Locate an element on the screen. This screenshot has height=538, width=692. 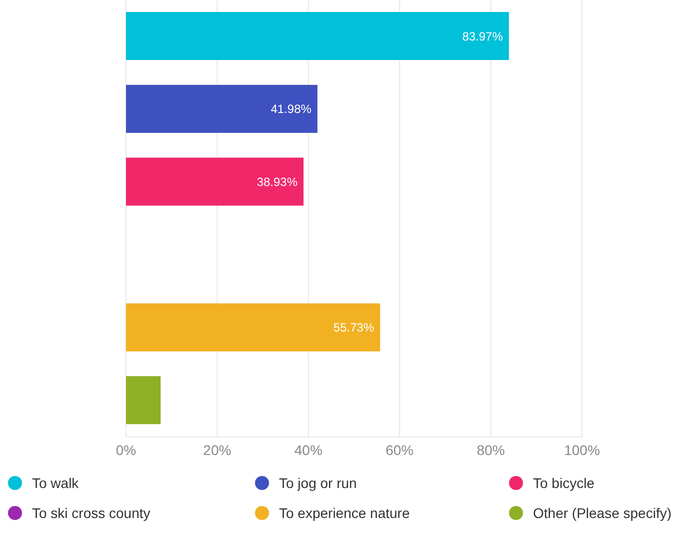
legend-label: To ski cross county is located at coordinates (91, 513).